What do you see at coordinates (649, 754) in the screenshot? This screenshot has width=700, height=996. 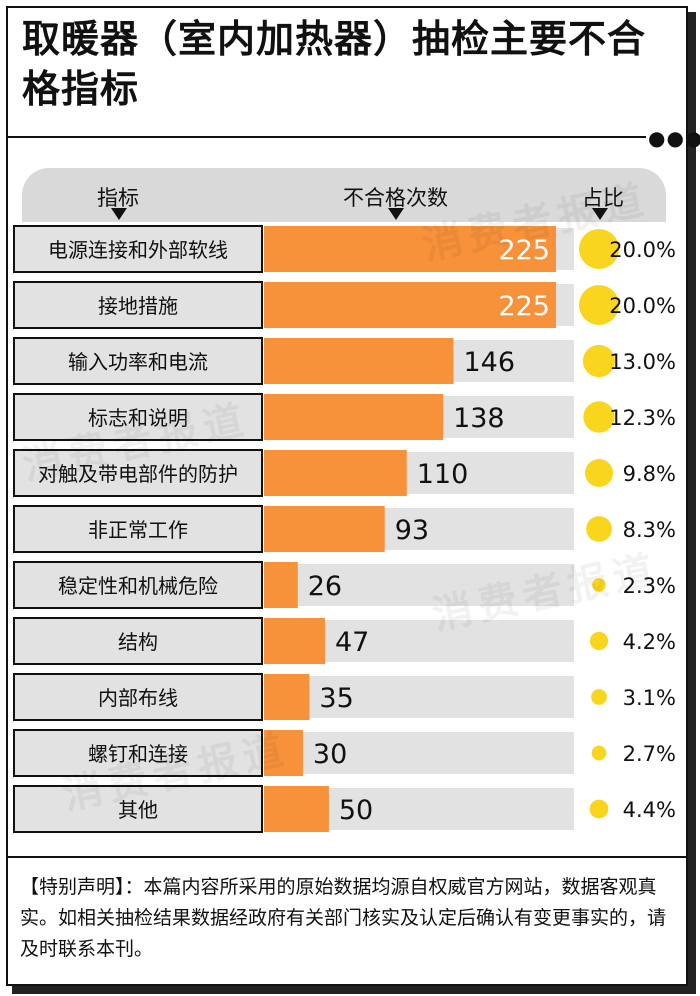 I see `share-label: 2.7%` at bounding box center [649, 754].